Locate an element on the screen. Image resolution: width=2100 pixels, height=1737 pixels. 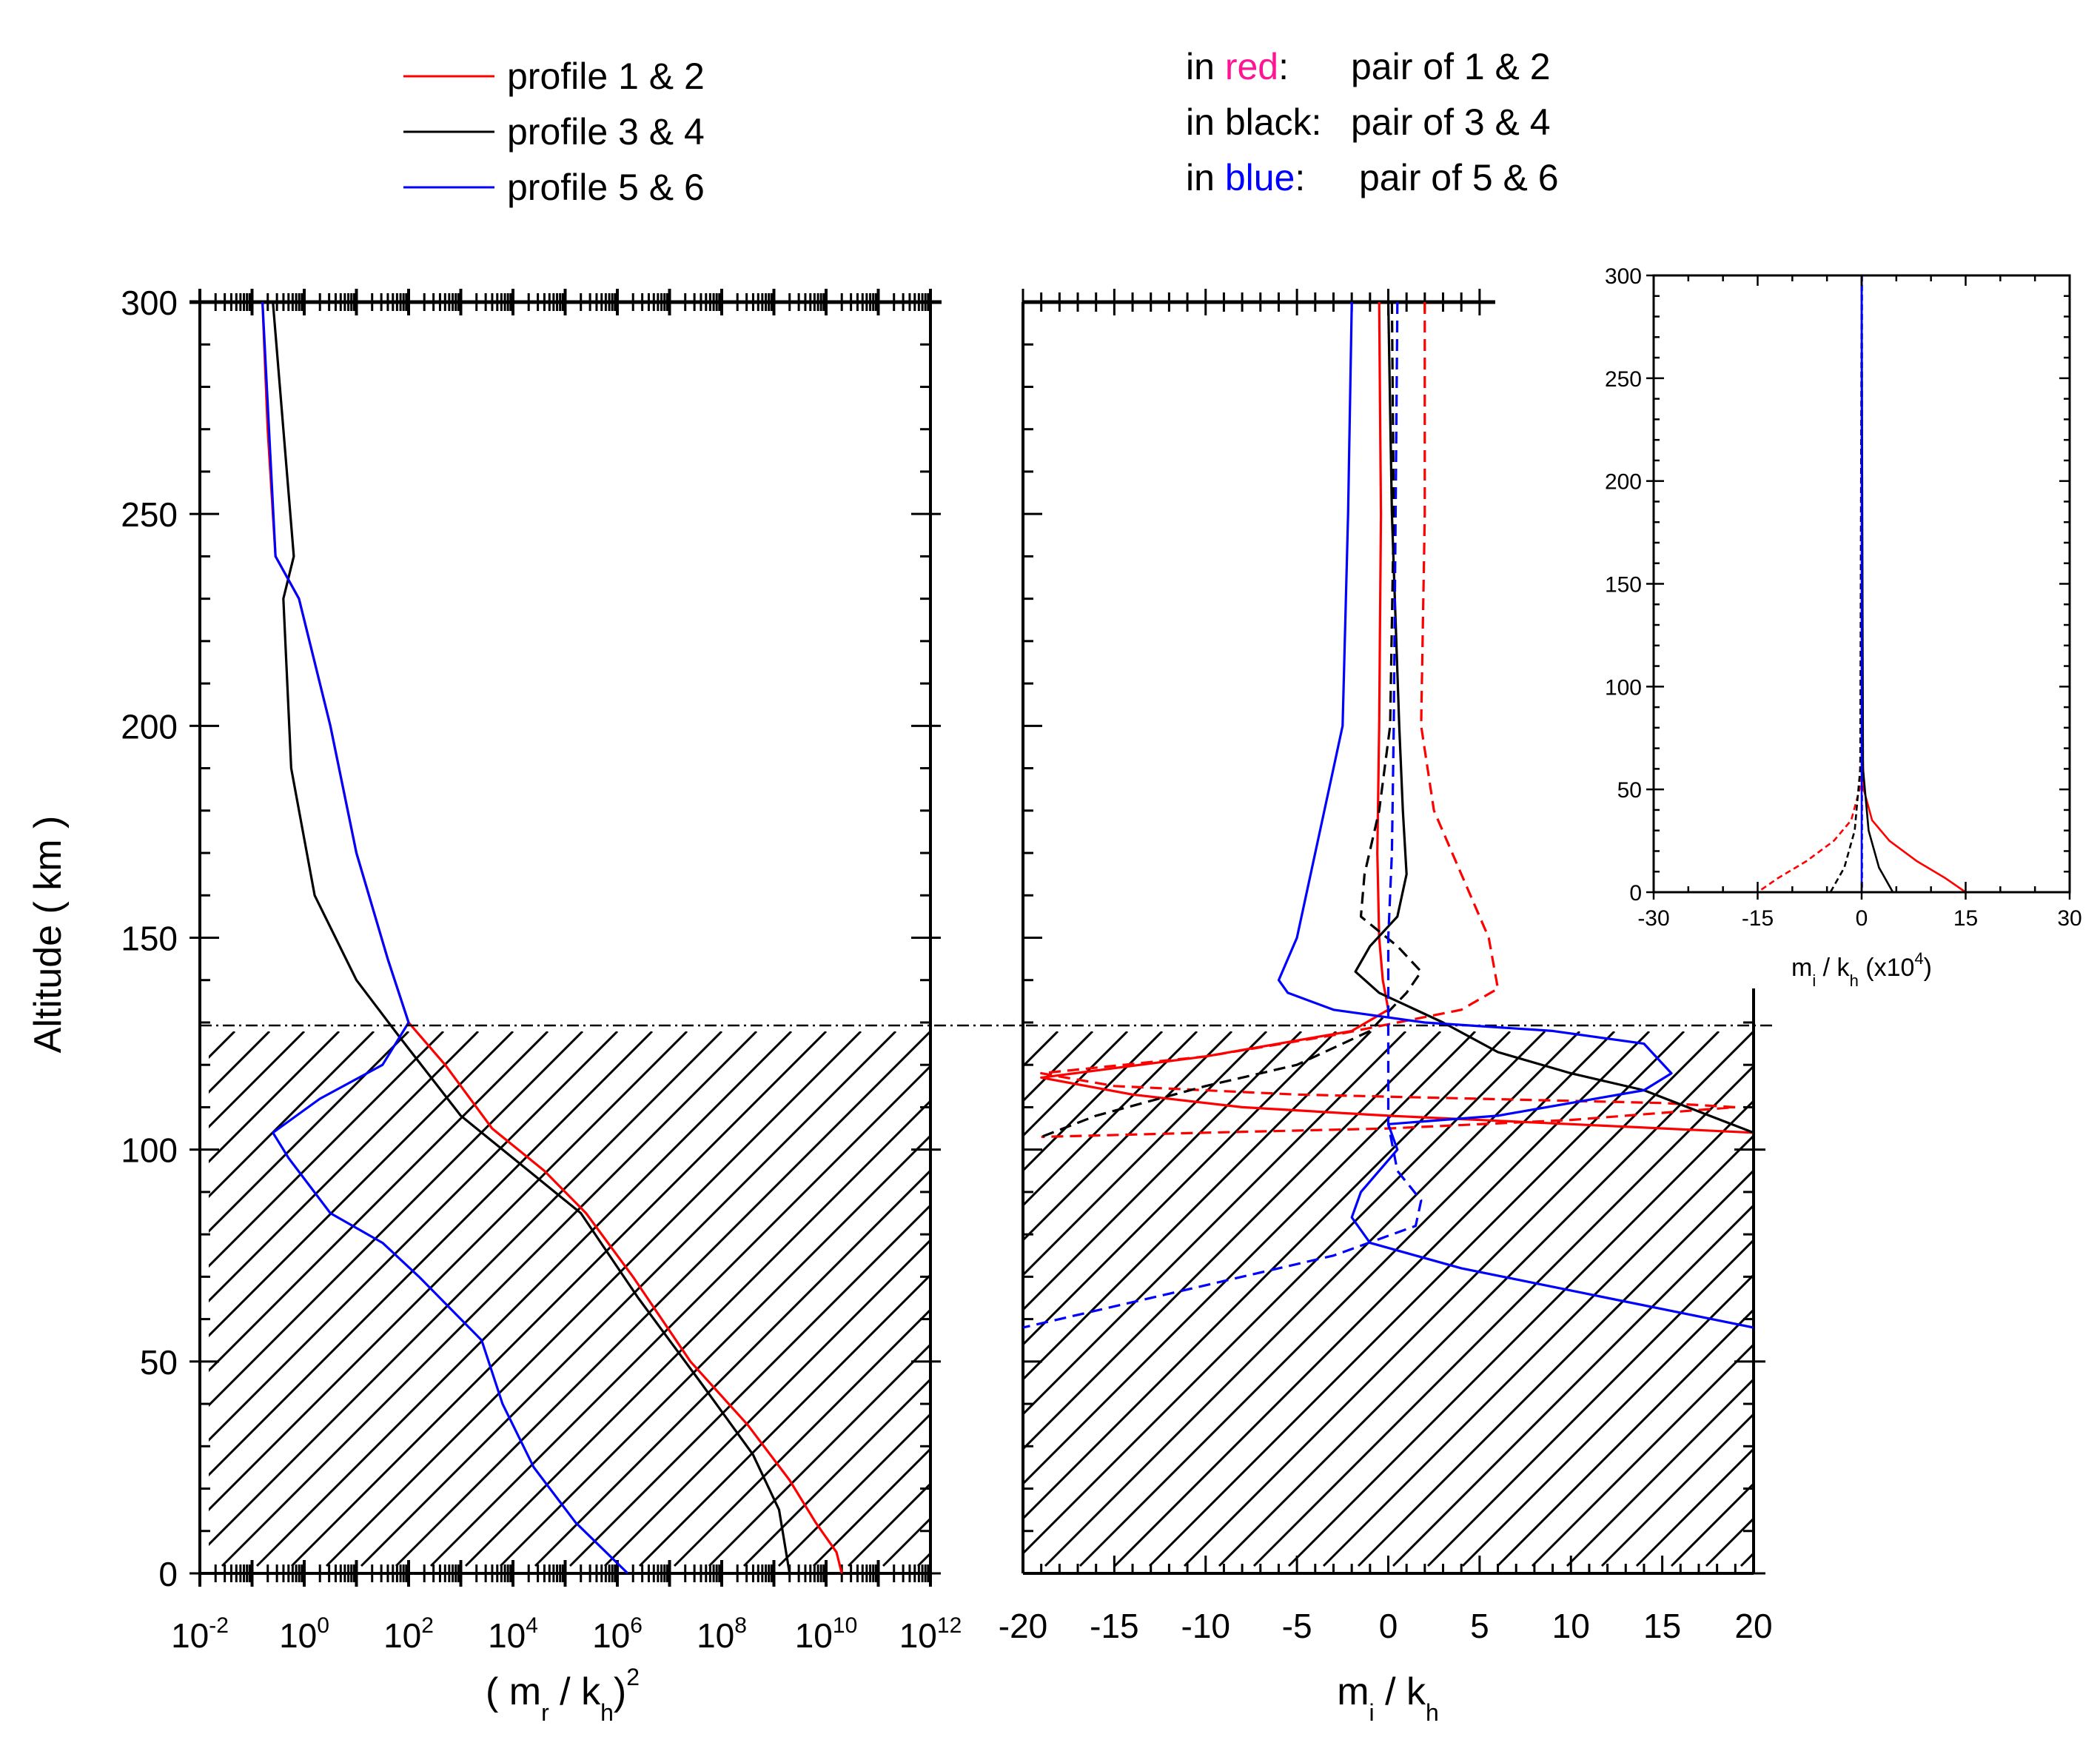
x-tick-label: -20 is located at coordinates (1023, 1626).